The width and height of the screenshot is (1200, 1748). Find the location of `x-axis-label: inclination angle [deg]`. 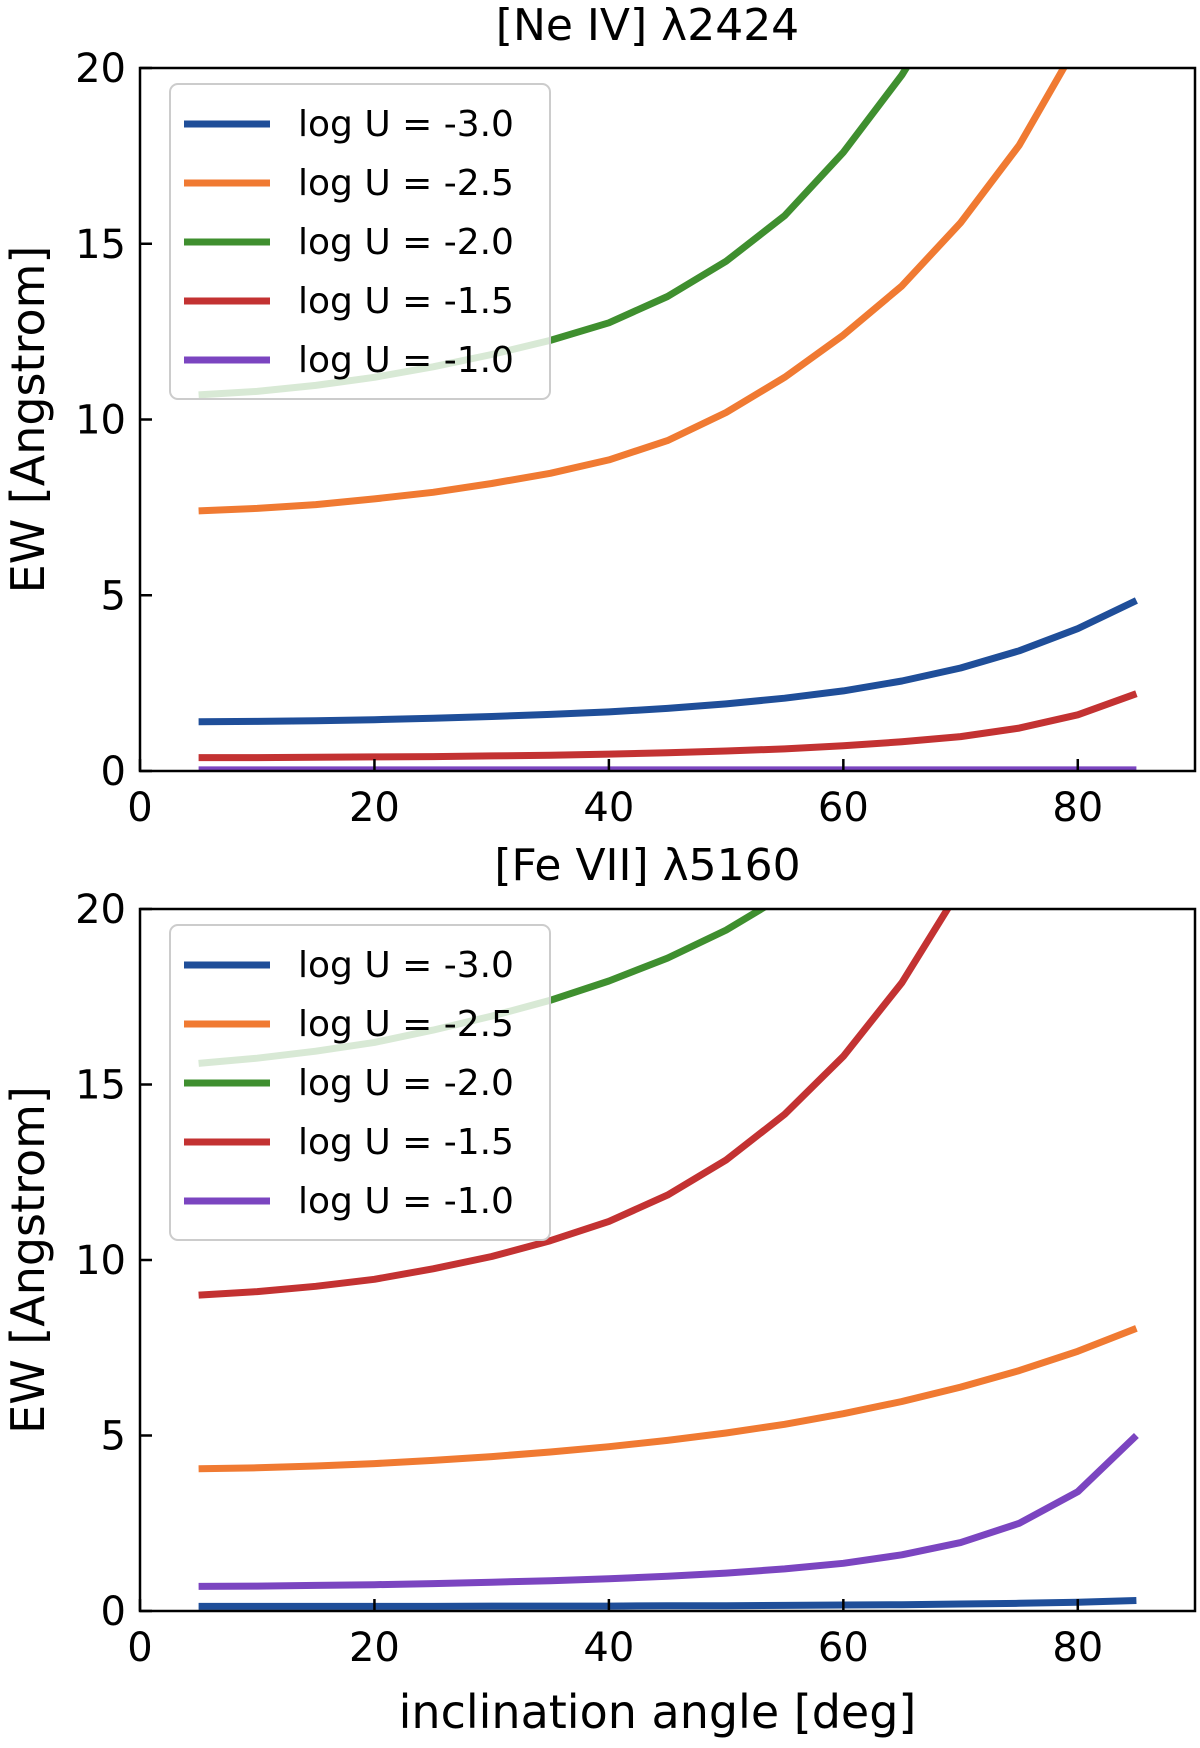

x-axis-label: inclination angle [deg] is located at coordinates (658, 1712).